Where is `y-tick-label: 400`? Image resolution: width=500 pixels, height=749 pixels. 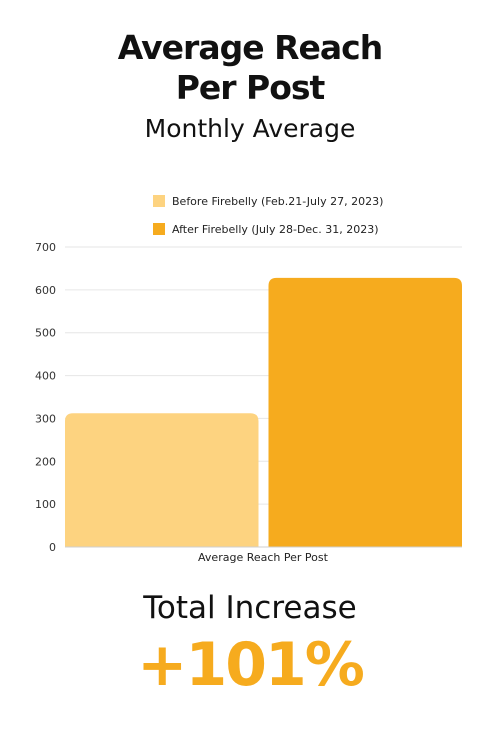
y-tick-label: 400 is located at coordinates (45, 376).